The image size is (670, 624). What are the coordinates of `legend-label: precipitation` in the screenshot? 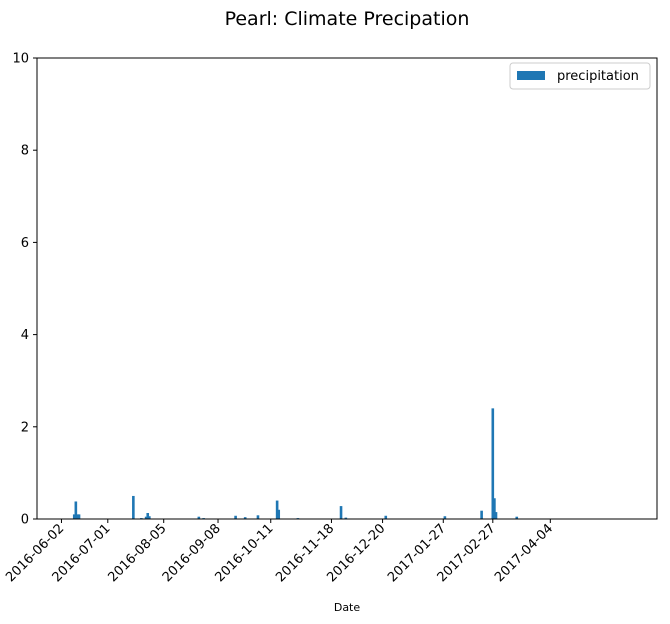 It's located at (598, 76).